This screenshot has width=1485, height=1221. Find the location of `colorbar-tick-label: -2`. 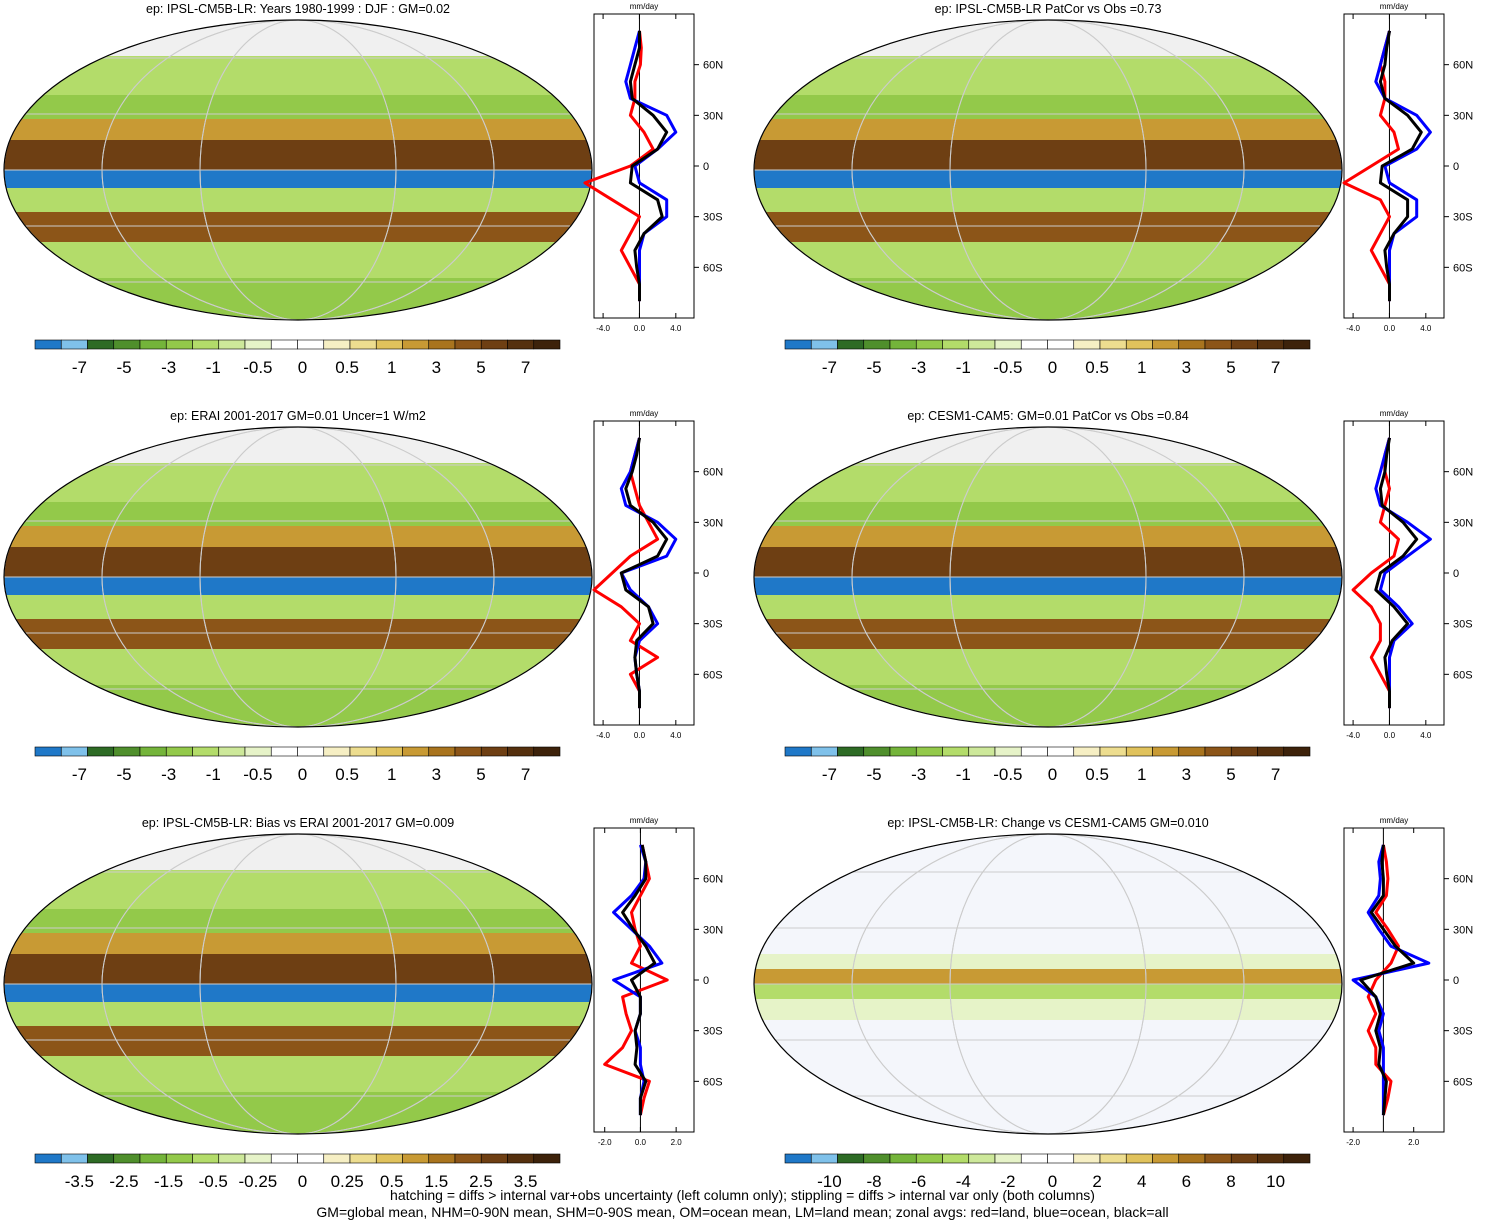

colorbar-tick-label: -2 is located at coordinates (1007, 1181).